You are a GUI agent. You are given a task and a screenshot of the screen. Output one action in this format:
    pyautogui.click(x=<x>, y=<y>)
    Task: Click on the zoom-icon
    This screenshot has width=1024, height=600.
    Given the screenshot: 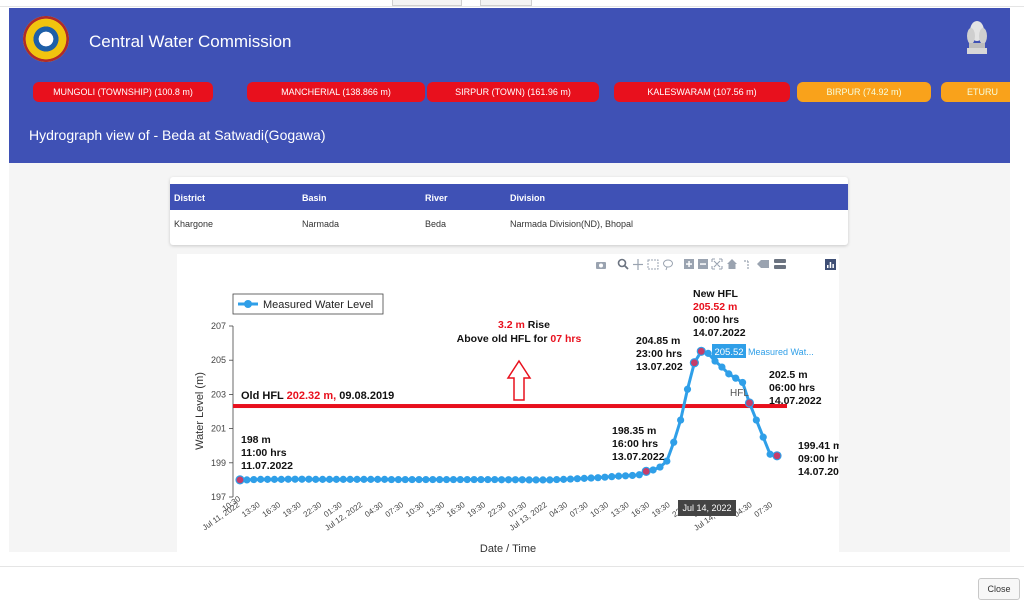 What is the action you would take?
    pyautogui.click(x=623, y=264)
    